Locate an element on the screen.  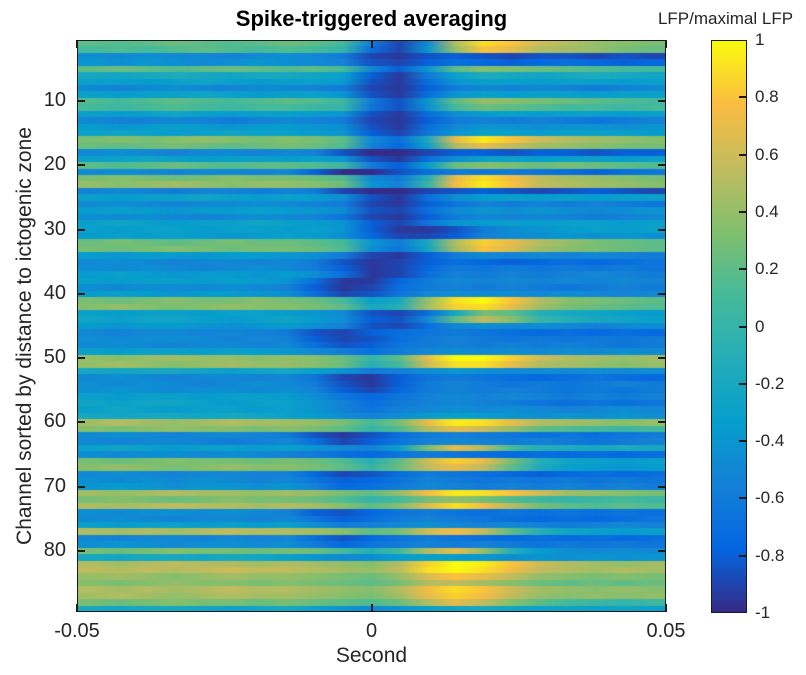
x-tick-label: -0.05 is located at coordinates (77, 631).